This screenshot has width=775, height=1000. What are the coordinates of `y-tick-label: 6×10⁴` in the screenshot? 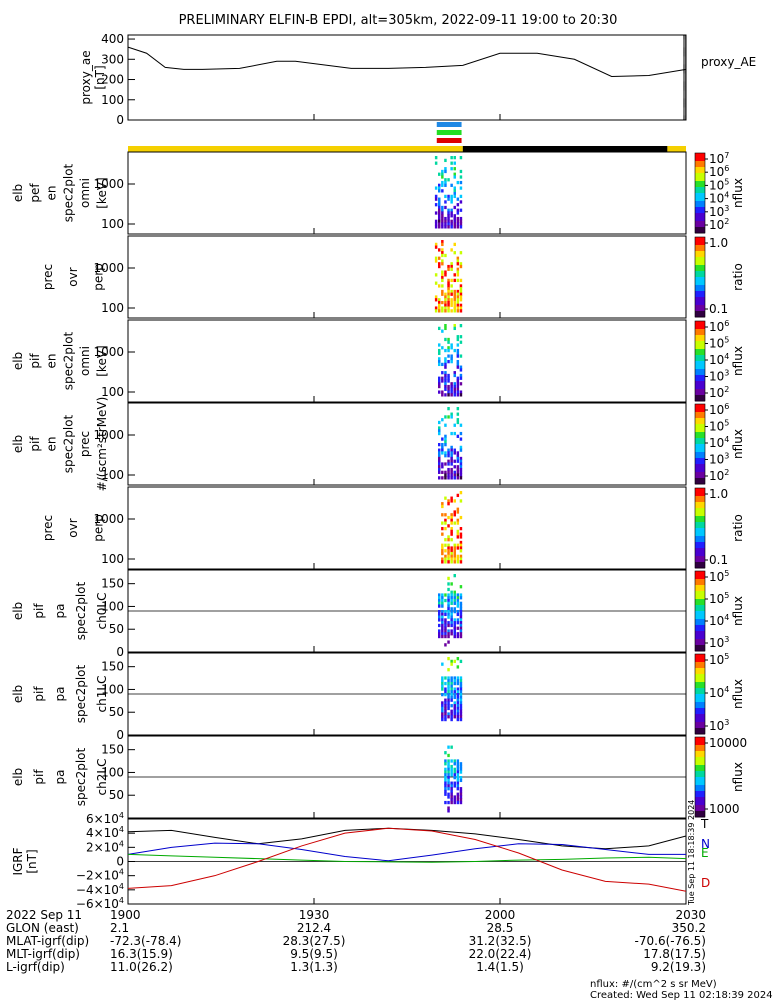 It's located at (105, 818).